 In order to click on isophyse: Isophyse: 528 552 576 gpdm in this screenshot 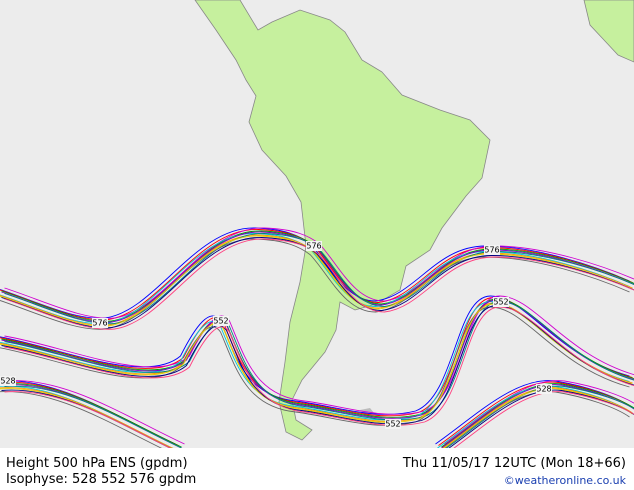, I will do `click(101, 479)`.